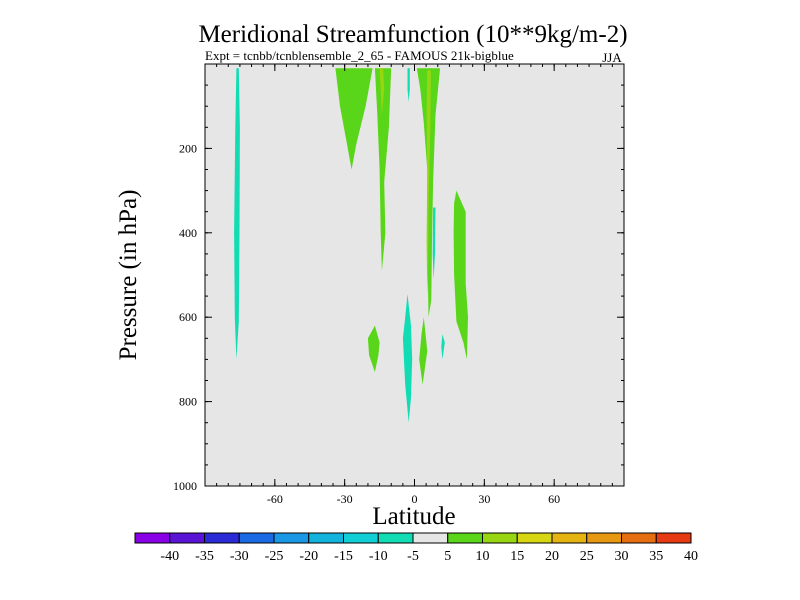  I want to click on colorbar-label: -40, so click(169, 556).